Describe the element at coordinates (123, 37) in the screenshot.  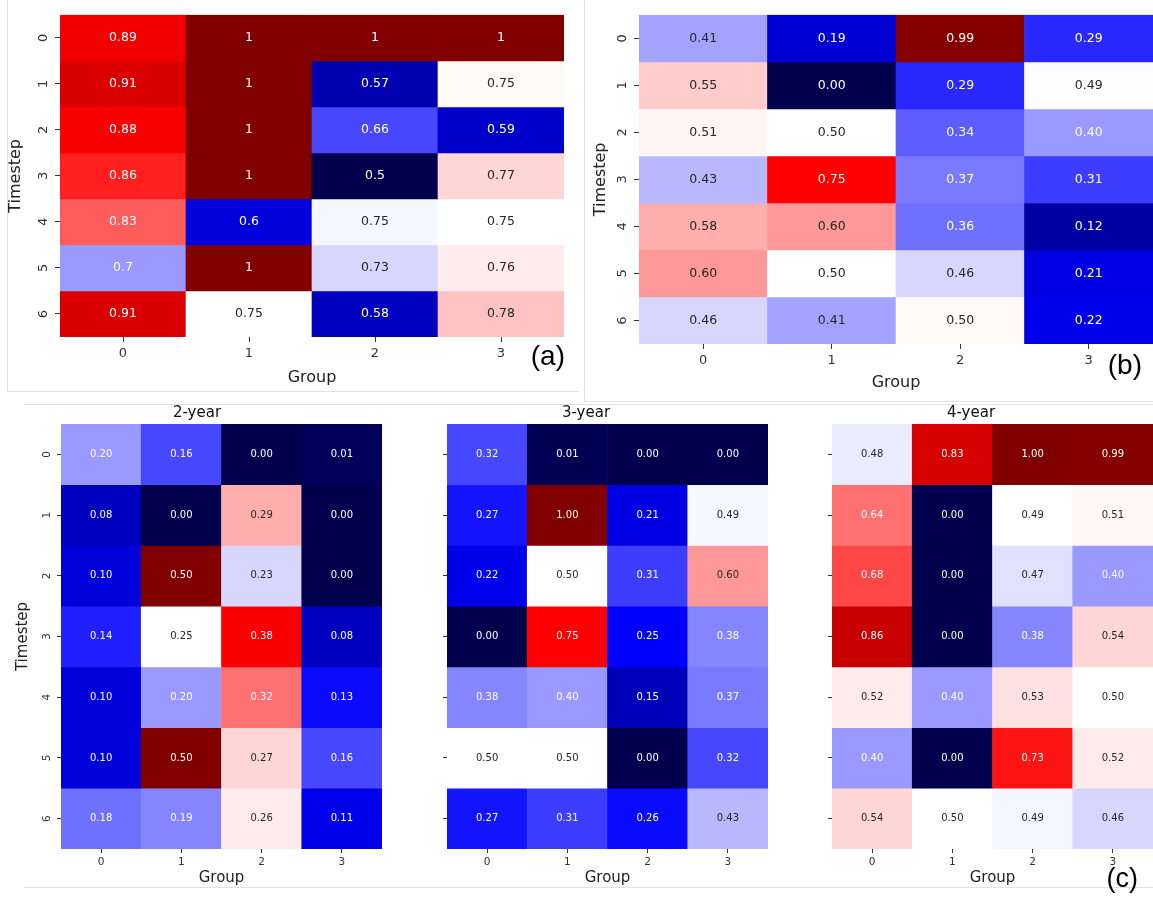
I see `data-label: 0.89` at that location.